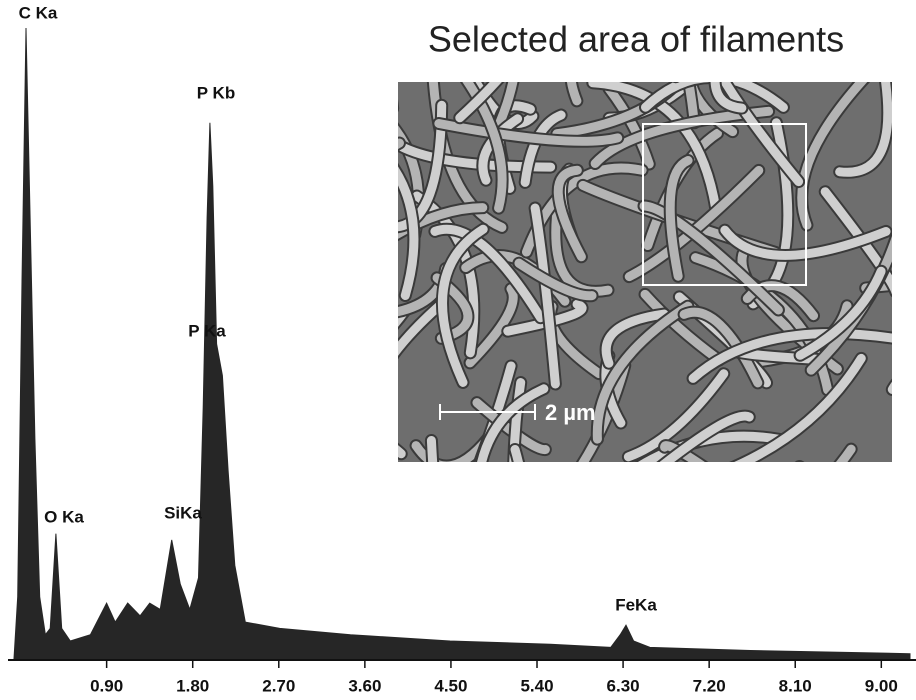  I want to click on x-tick-label: 5.40, so click(536, 685).